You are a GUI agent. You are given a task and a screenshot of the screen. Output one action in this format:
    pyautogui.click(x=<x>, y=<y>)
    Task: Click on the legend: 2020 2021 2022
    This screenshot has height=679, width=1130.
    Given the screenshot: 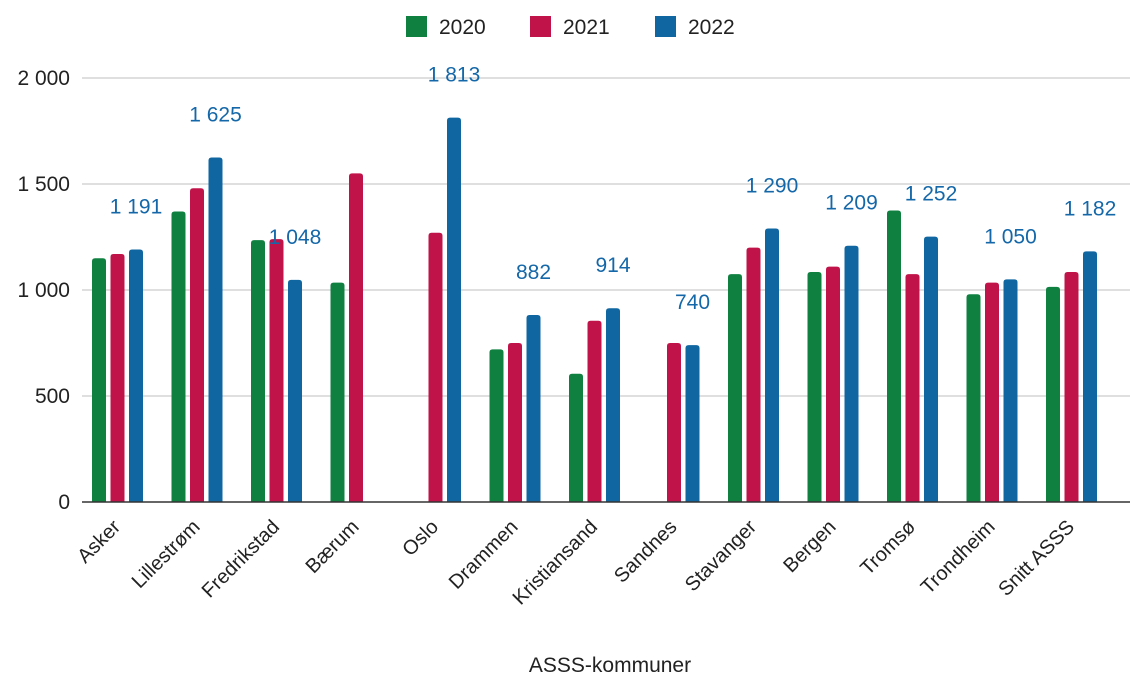 What is the action you would take?
    pyautogui.click(x=570, y=27)
    